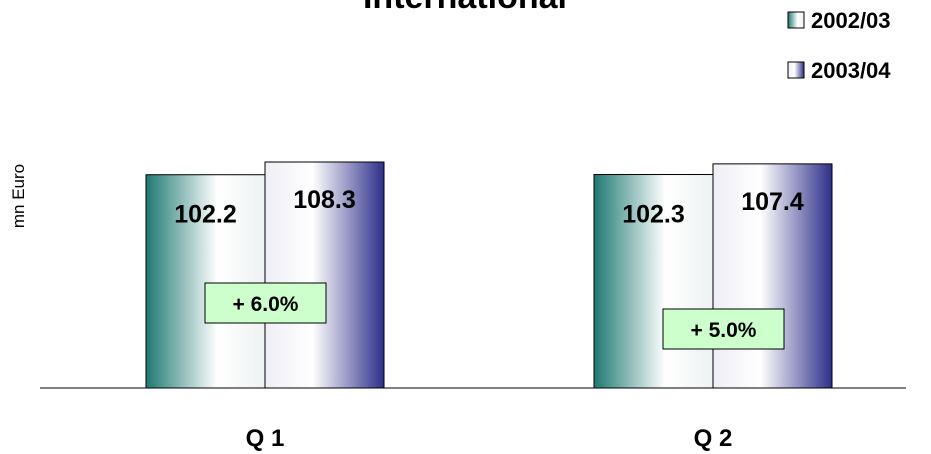  What do you see at coordinates (772, 202) in the screenshot?
I see `data-label-q-2-2003-04: 107.4` at bounding box center [772, 202].